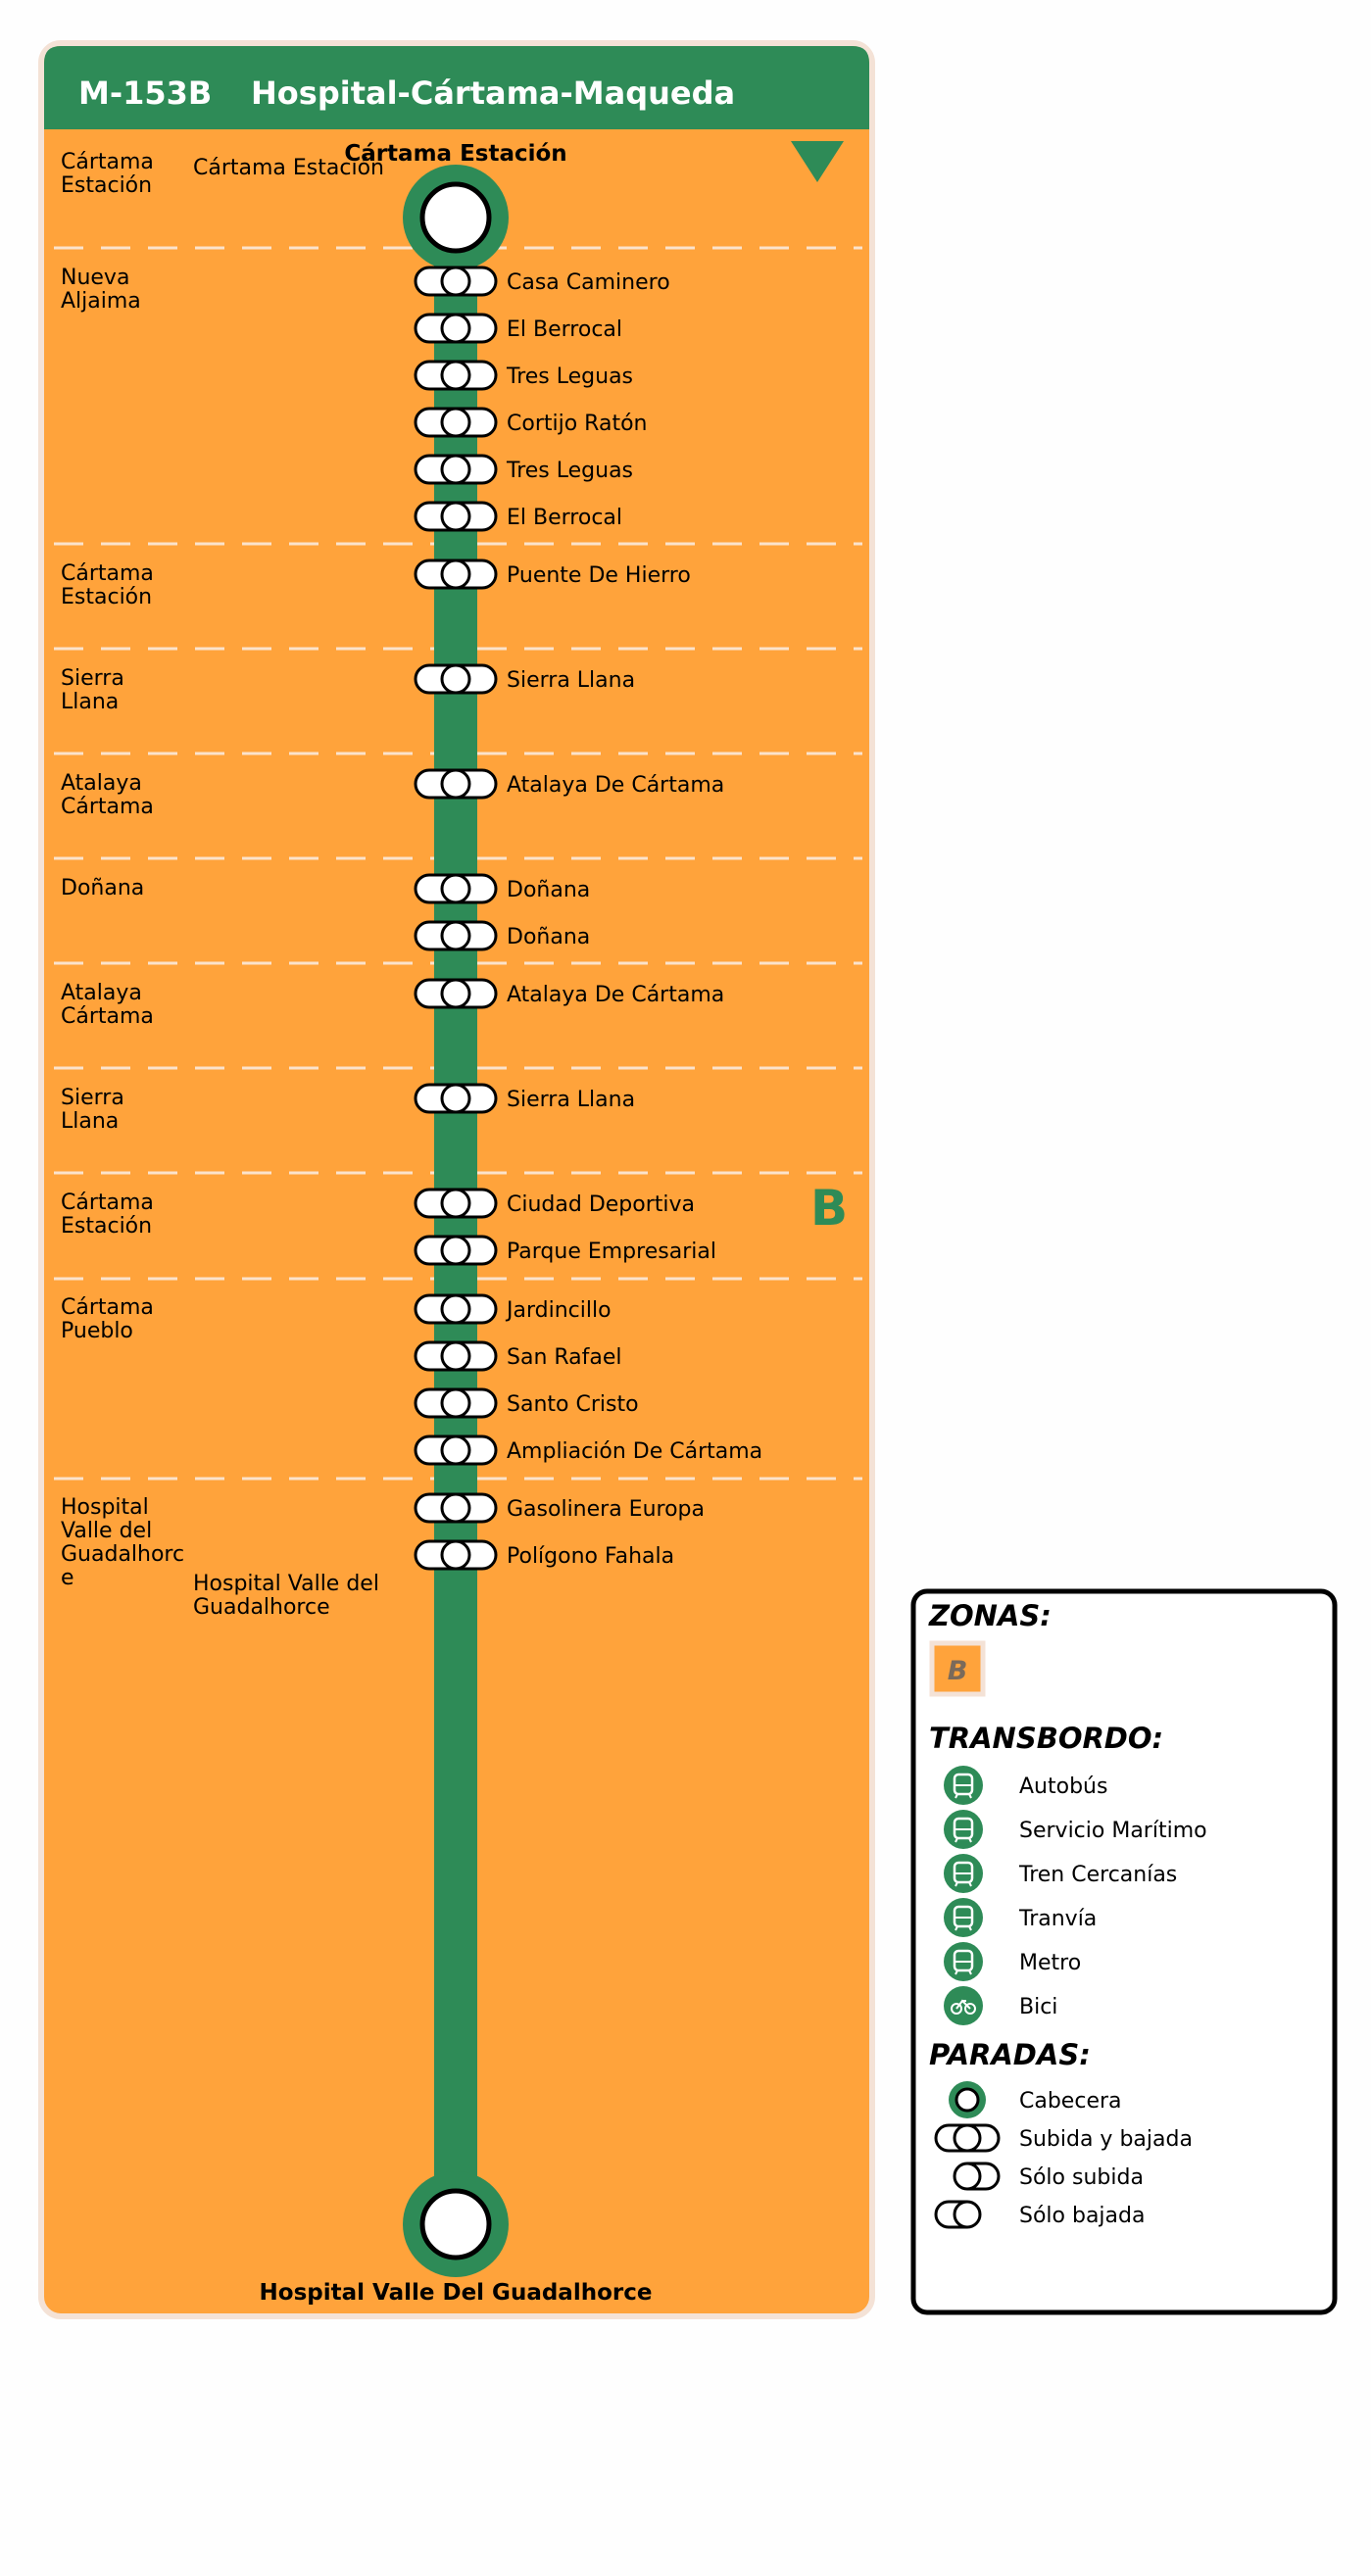 The height and width of the screenshot is (2576, 1371). I want to click on route-name: Hospital-Cártama-Maqueda, so click(493, 93).